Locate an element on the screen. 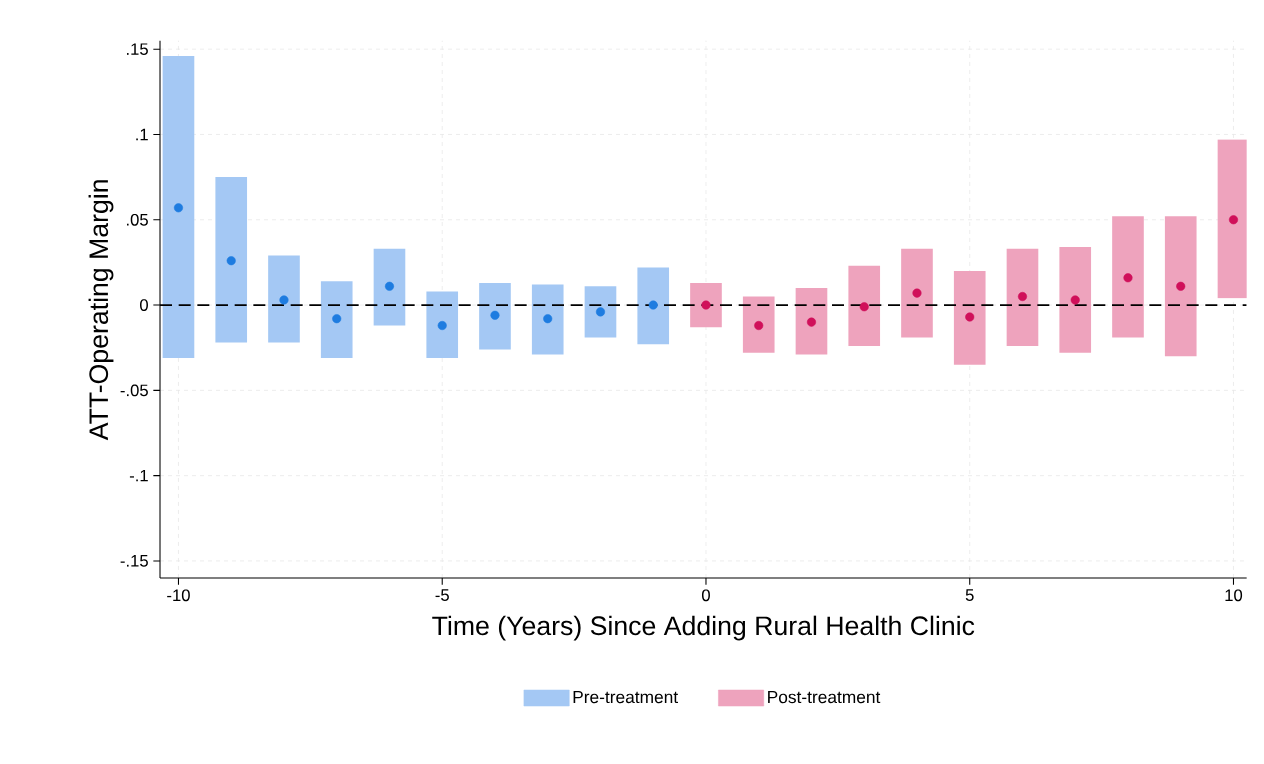 Image resolution: width=1264 pixels, height=764 pixels. y-tick-label: .15 is located at coordinates (137, 49).